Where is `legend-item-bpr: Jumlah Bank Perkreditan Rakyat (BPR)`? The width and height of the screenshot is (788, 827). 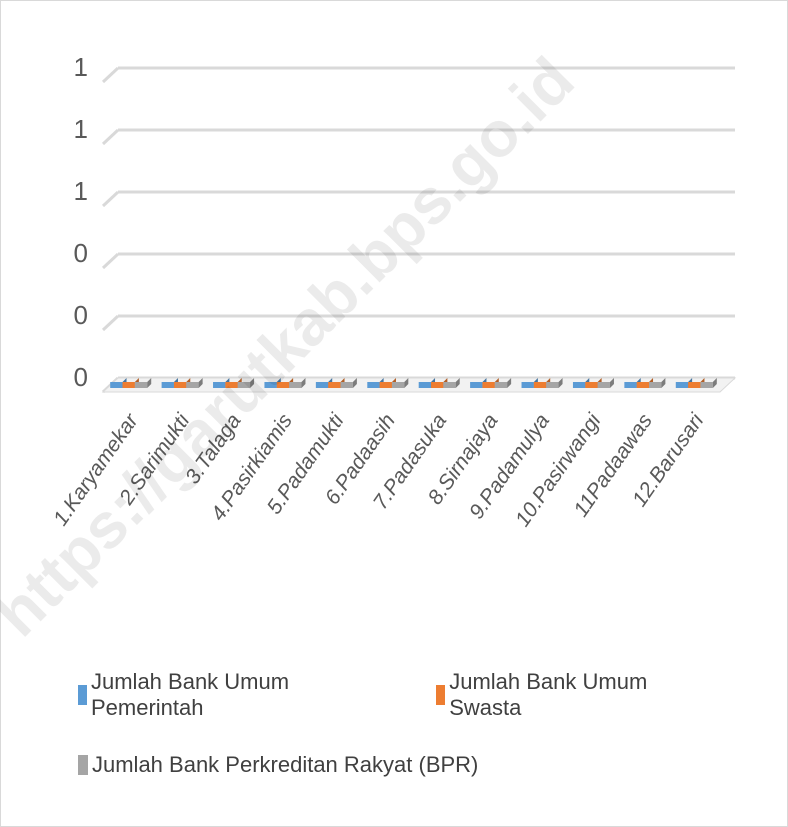 legend-item-bpr: Jumlah Bank Perkreditan Rakyat (BPR) is located at coordinates (278, 765).